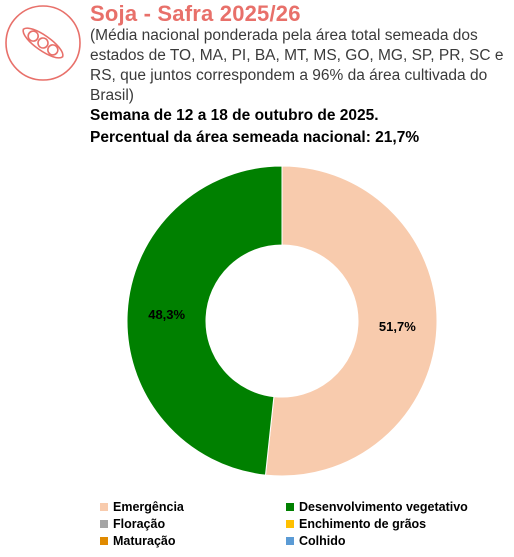 This screenshot has height=557, width=514. I want to click on legend-item-3: Enchimento de grãos, so click(356, 524).